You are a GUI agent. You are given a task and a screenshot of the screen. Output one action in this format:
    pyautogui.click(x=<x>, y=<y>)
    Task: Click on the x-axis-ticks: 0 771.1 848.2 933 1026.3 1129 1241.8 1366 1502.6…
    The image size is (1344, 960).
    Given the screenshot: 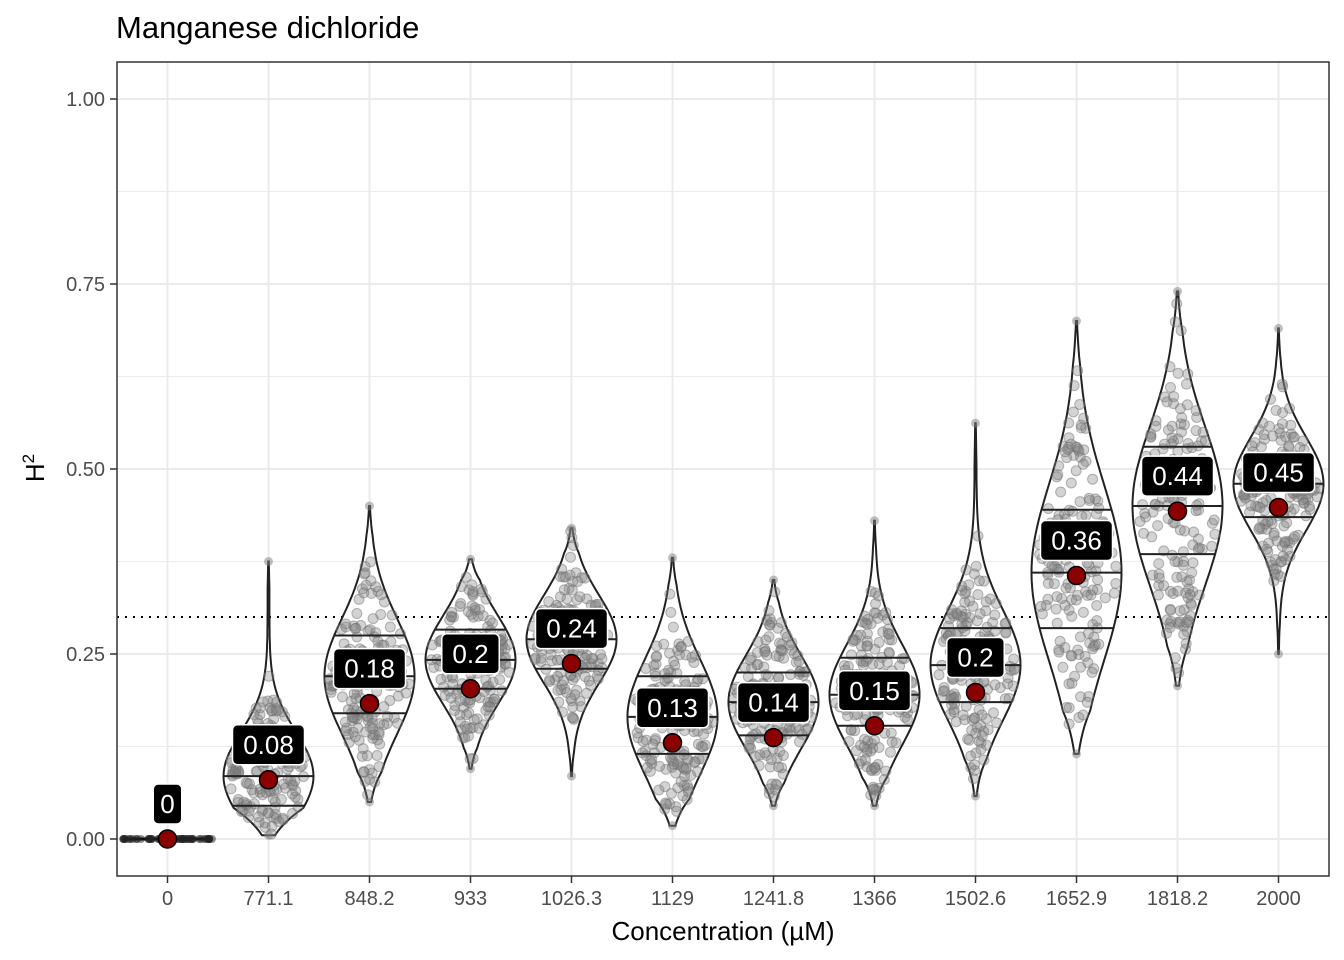 What is the action you would take?
    pyautogui.click(x=731, y=893)
    